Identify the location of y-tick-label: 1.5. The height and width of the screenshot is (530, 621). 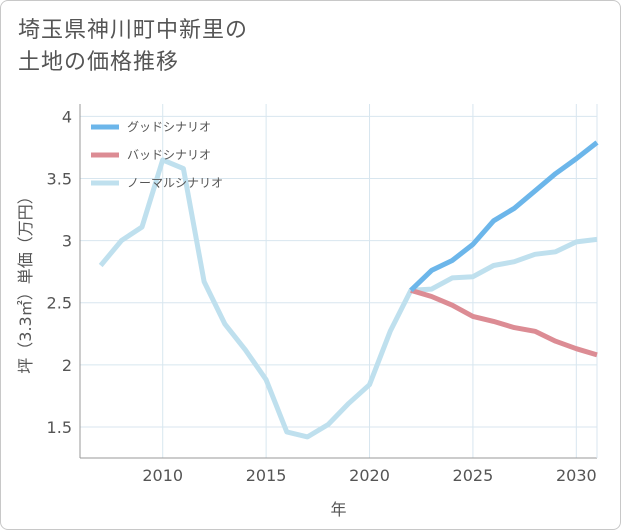
(59, 427).